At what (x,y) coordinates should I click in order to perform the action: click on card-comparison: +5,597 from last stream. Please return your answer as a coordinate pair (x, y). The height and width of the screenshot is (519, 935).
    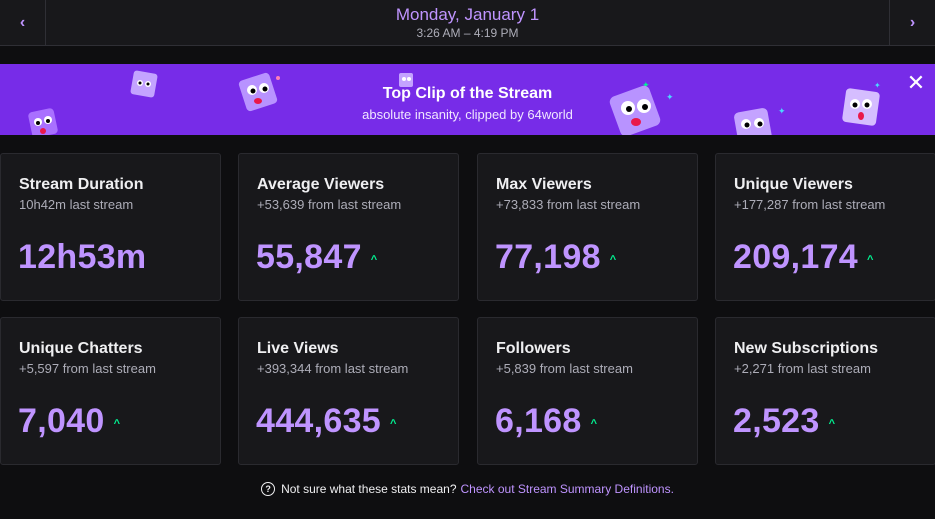
    Looking at the image, I should click on (87, 368).